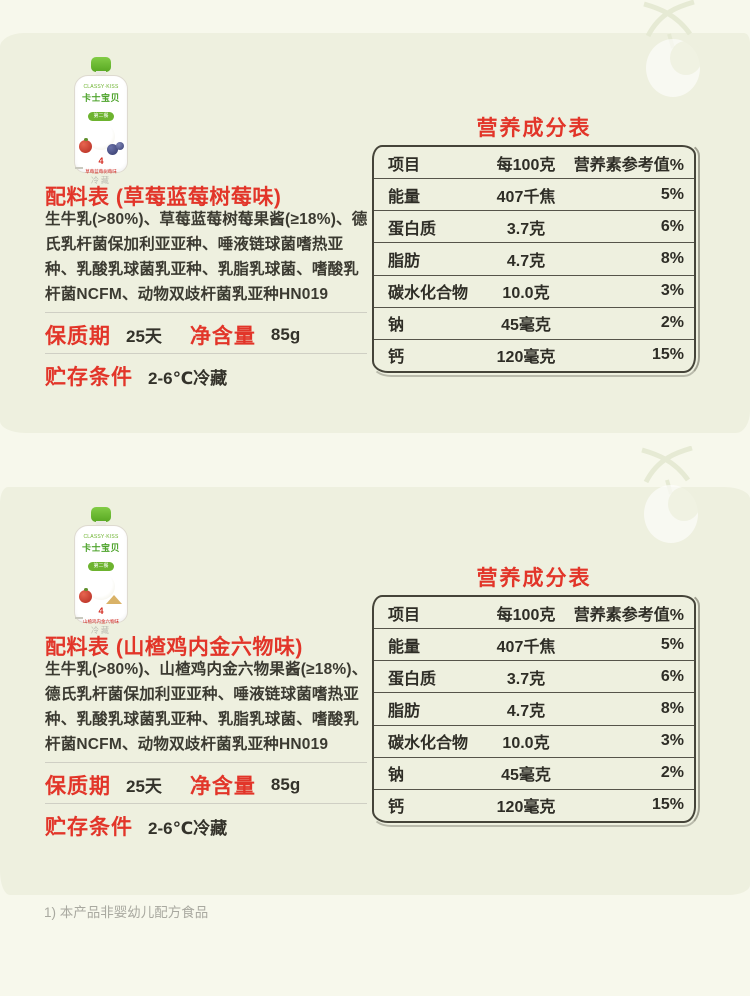 The height and width of the screenshot is (996, 750). What do you see at coordinates (412, 229) in the screenshot?
I see `nutrient-name: 蛋白质` at bounding box center [412, 229].